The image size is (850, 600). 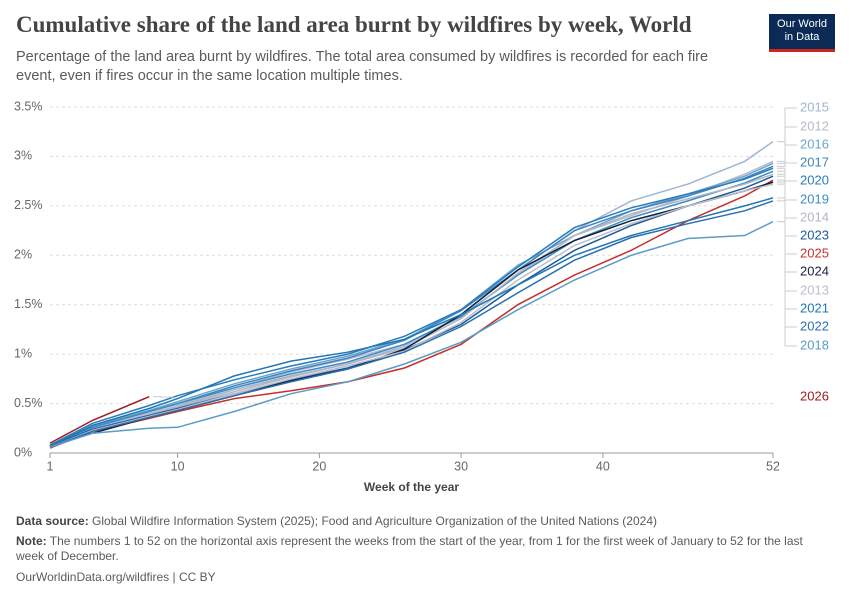 I want to click on legend-label: 2019, so click(x=814, y=198).